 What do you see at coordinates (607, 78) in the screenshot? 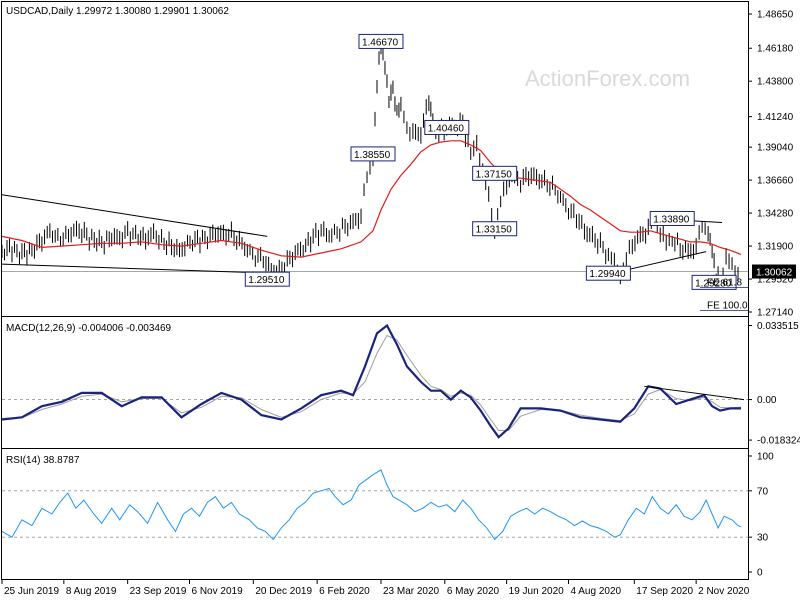
I see `watermark: ActionForex.com` at bounding box center [607, 78].